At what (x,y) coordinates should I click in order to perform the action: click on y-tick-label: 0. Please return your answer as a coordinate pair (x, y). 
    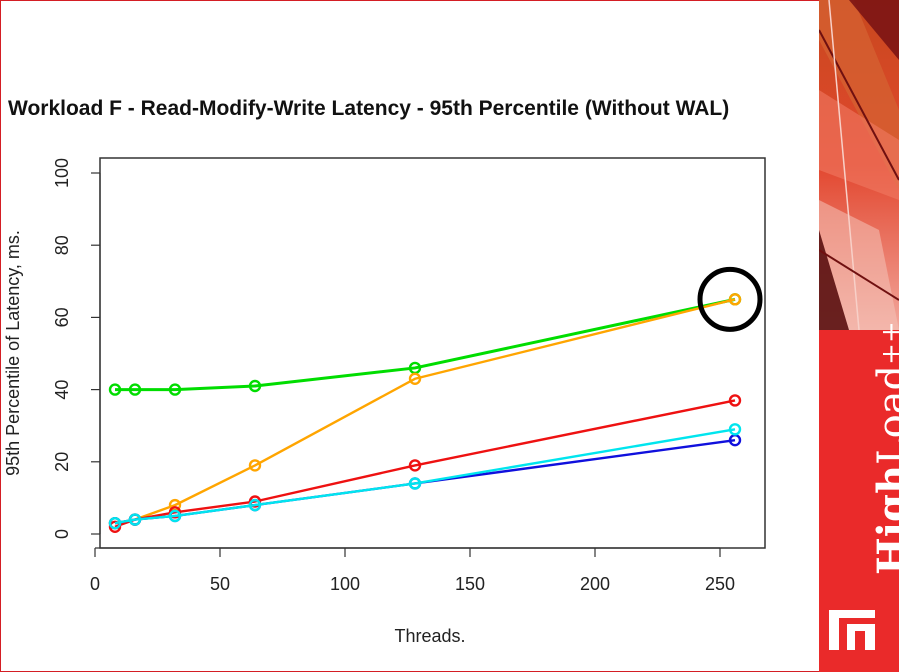
    Looking at the image, I should click on (62, 534).